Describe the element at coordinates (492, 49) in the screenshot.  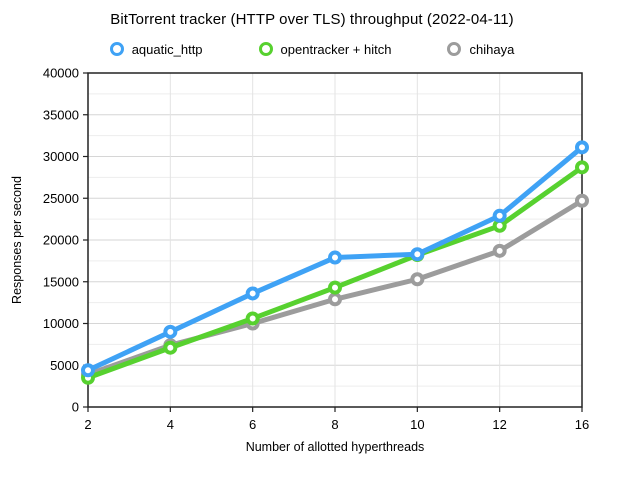
I see `legend-label: chihaya` at that location.